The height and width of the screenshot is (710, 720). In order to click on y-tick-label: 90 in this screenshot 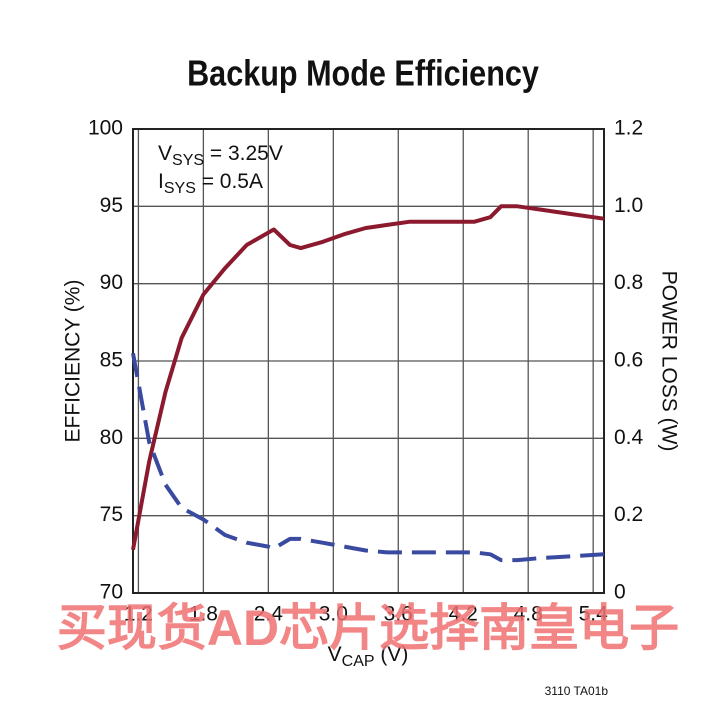, I will do `click(111, 282)`.